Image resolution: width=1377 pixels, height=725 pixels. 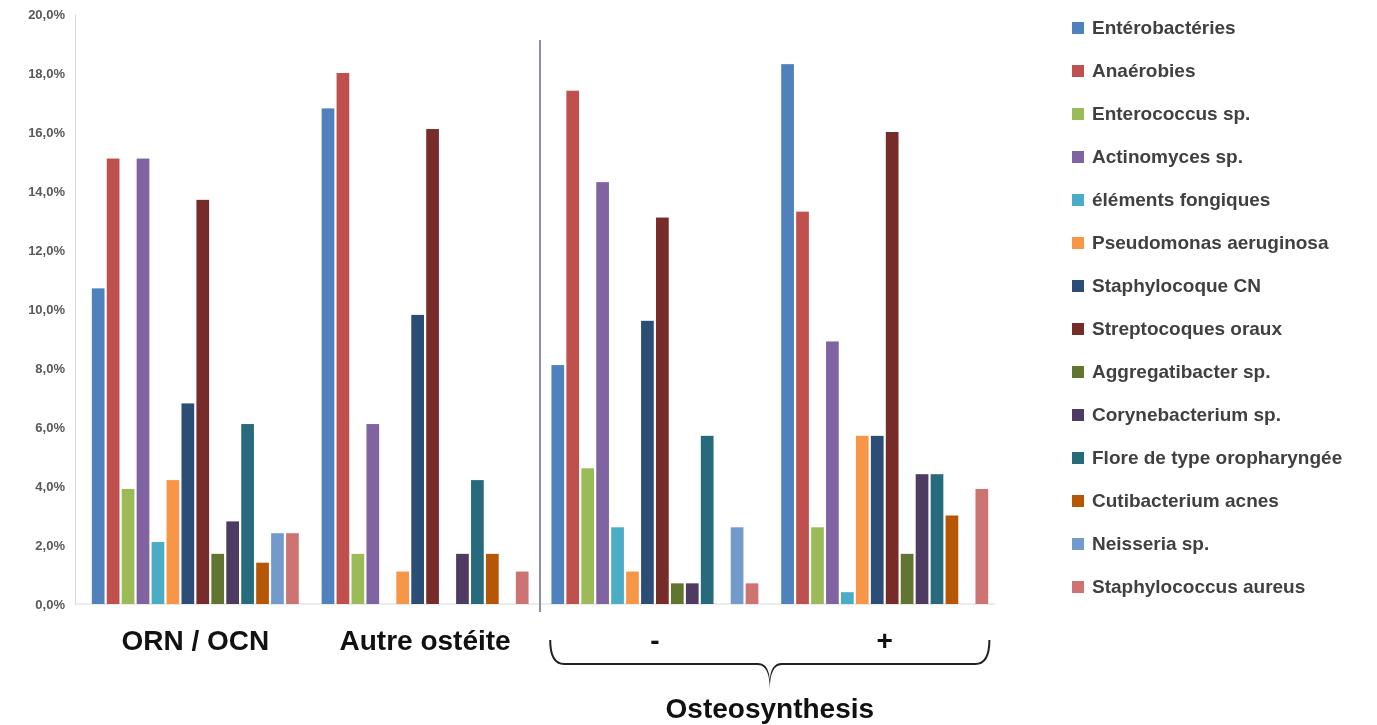 I want to click on y-tick-label: 20,0%, so click(x=47, y=14).